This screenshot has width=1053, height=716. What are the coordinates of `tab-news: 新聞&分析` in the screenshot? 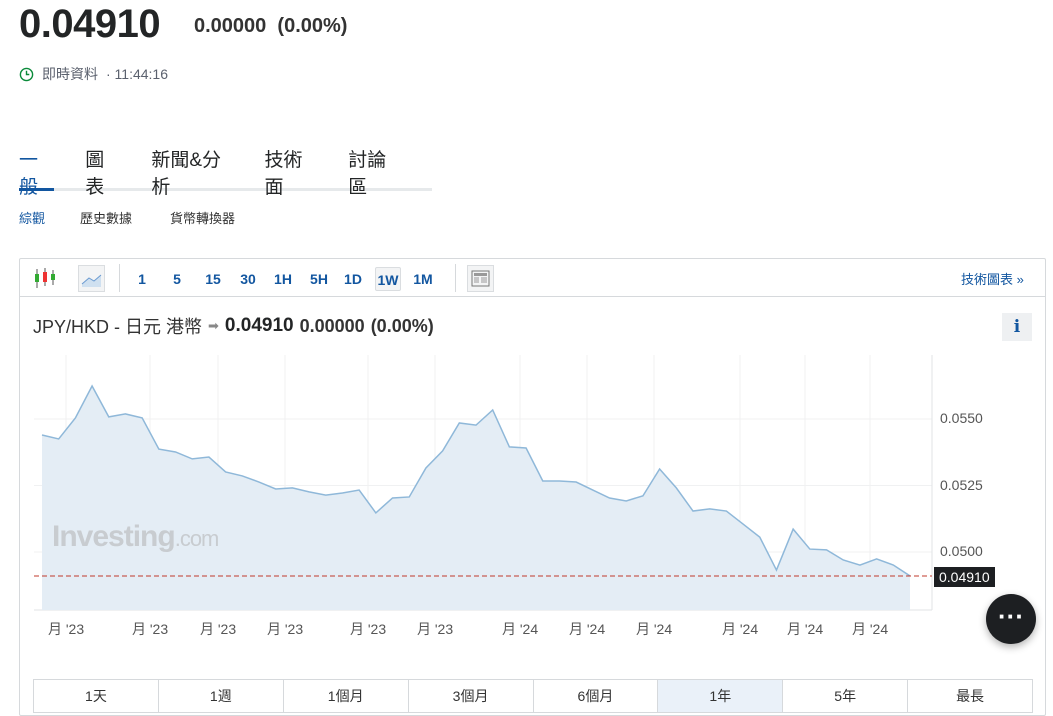 It's located at (186, 174).